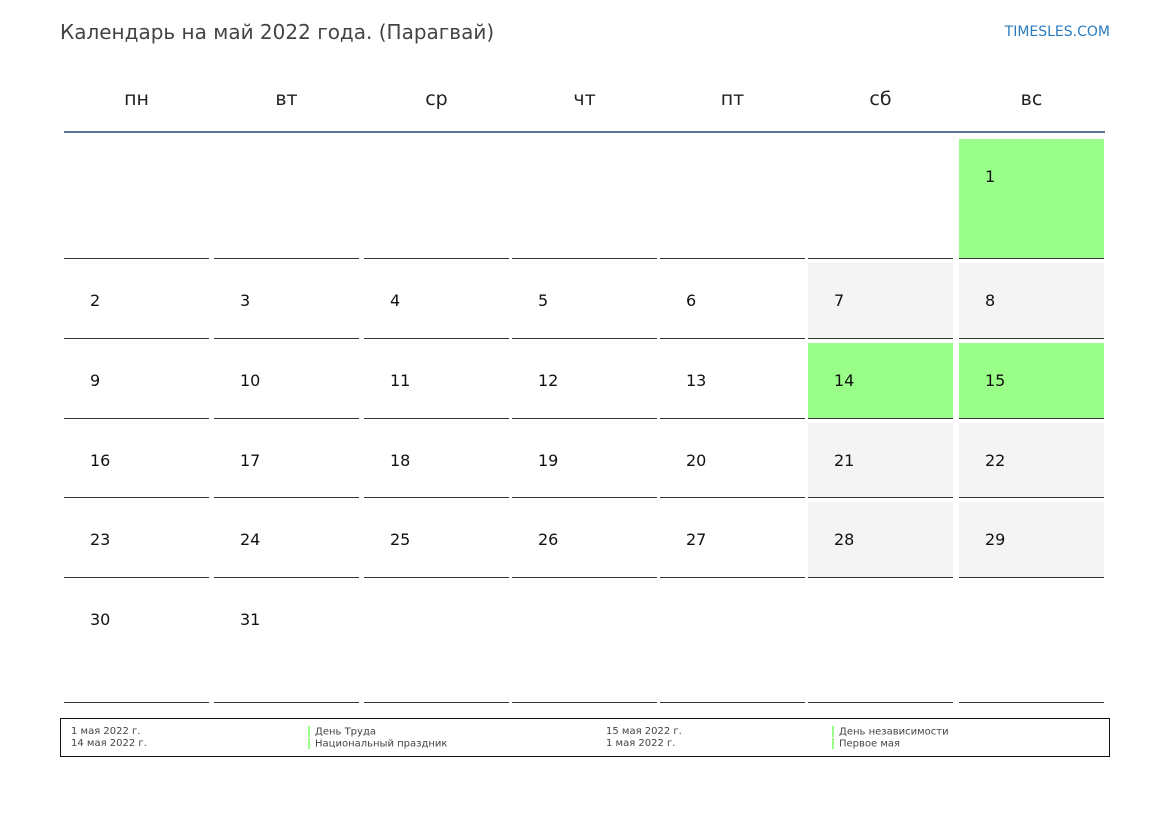 This screenshot has width=1169, height=827. What do you see at coordinates (584, 301) in the screenshot?
I see `day-cell: 5` at bounding box center [584, 301].